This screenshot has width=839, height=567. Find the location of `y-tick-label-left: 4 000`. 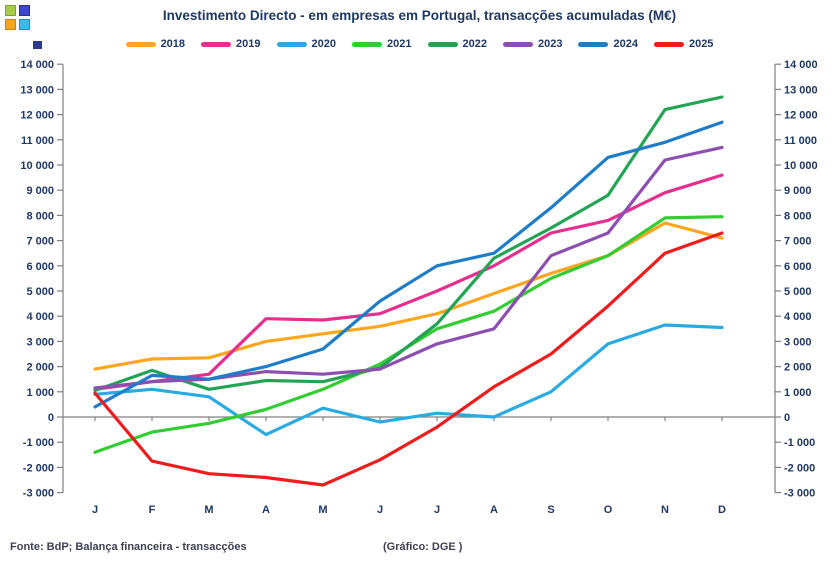

y-tick-label-left: 4 000 is located at coordinates (40, 317).